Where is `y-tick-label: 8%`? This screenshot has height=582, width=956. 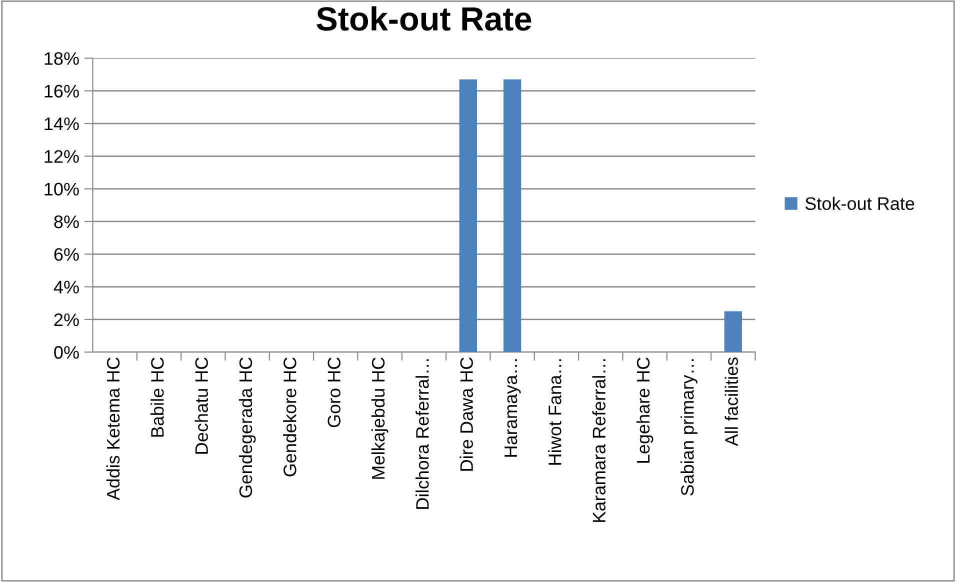 y-tick-label: 8% is located at coordinates (66, 221).